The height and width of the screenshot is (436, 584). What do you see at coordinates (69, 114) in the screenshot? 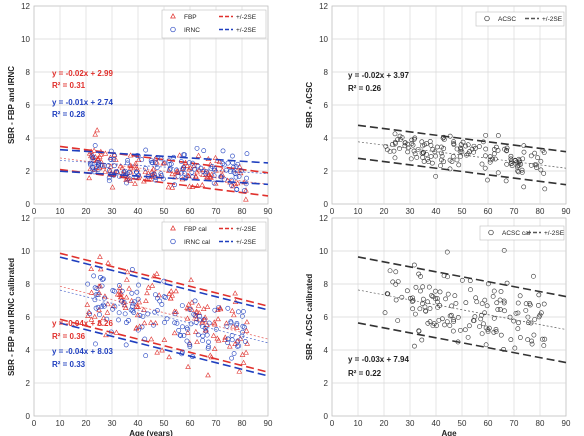
I see `regression-annotation: R² = 0.28` at bounding box center [69, 114].